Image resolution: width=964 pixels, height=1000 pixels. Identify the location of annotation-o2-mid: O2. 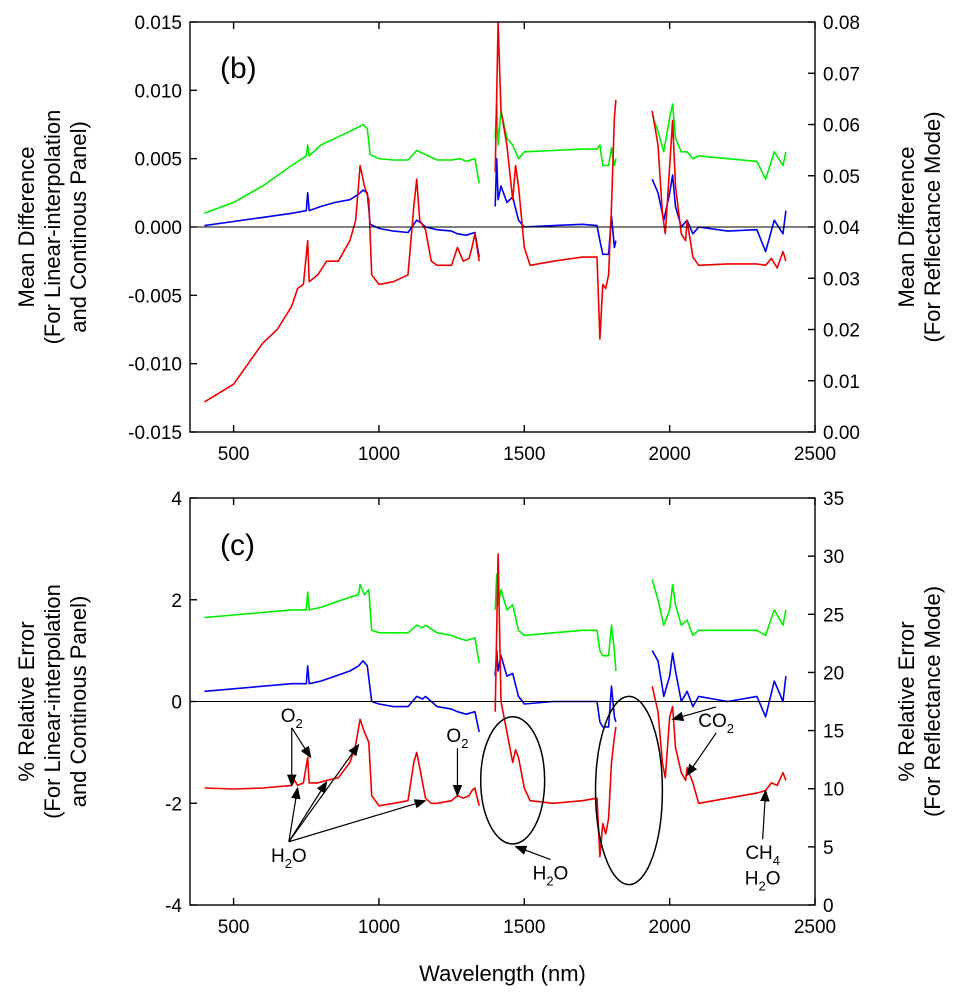
(457, 738).